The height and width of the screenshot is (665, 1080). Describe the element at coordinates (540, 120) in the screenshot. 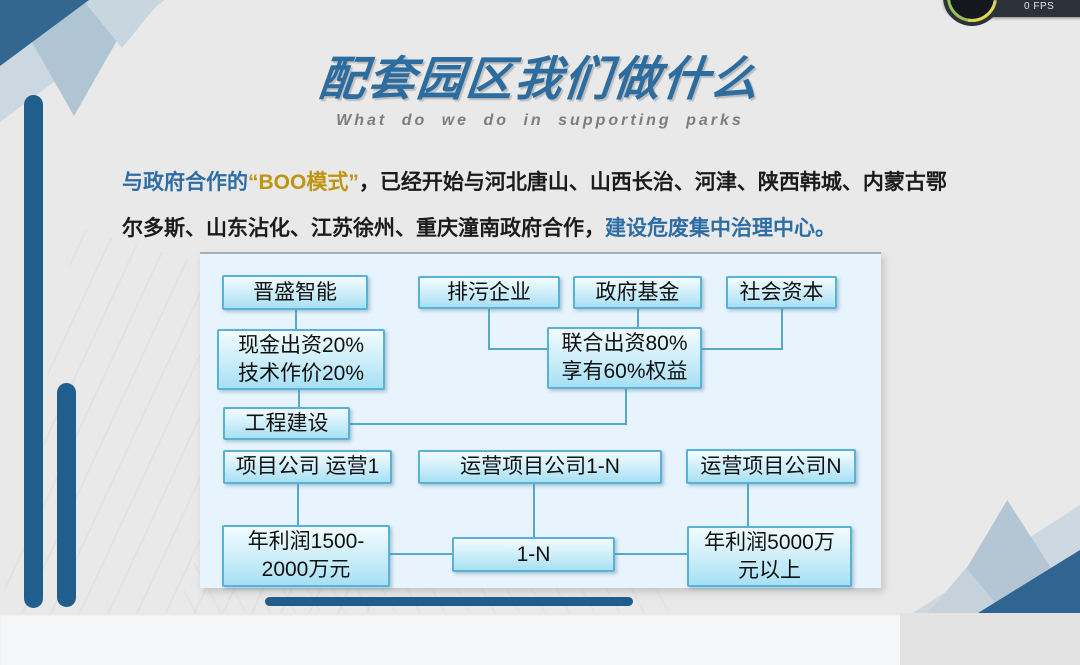

I see `page-subtitle: What do we do in supporting parks` at that location.